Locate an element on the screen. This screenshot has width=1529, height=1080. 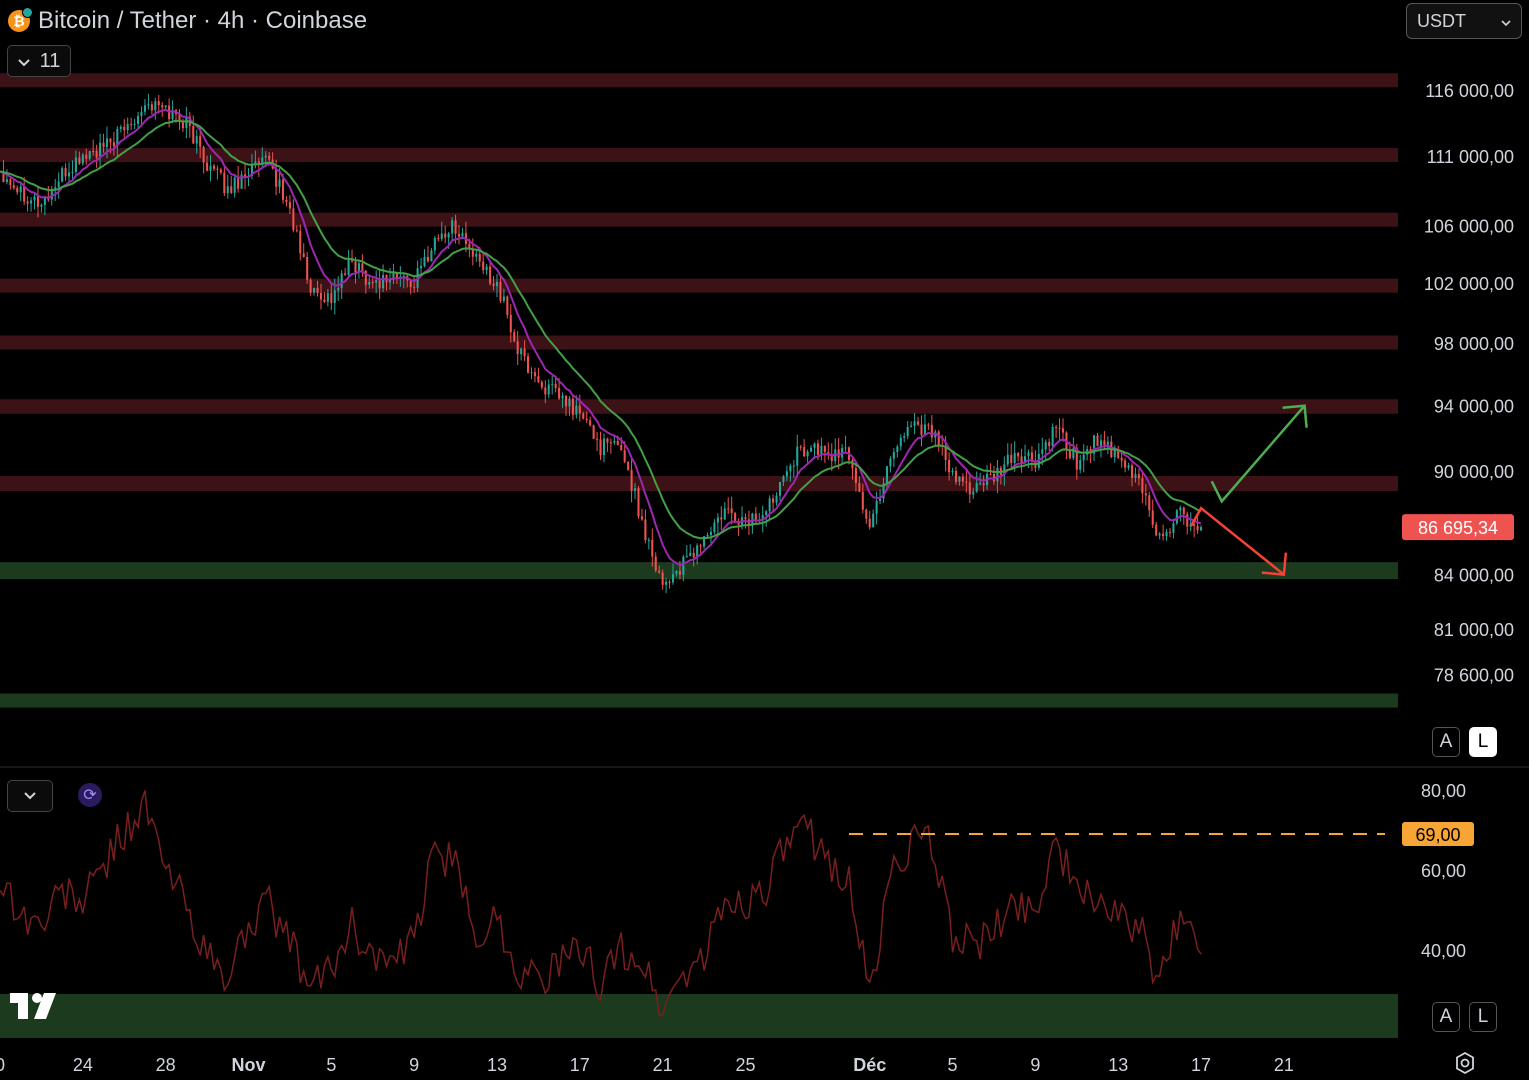
currency-select: USDT is located at coordinates (1464, 21).